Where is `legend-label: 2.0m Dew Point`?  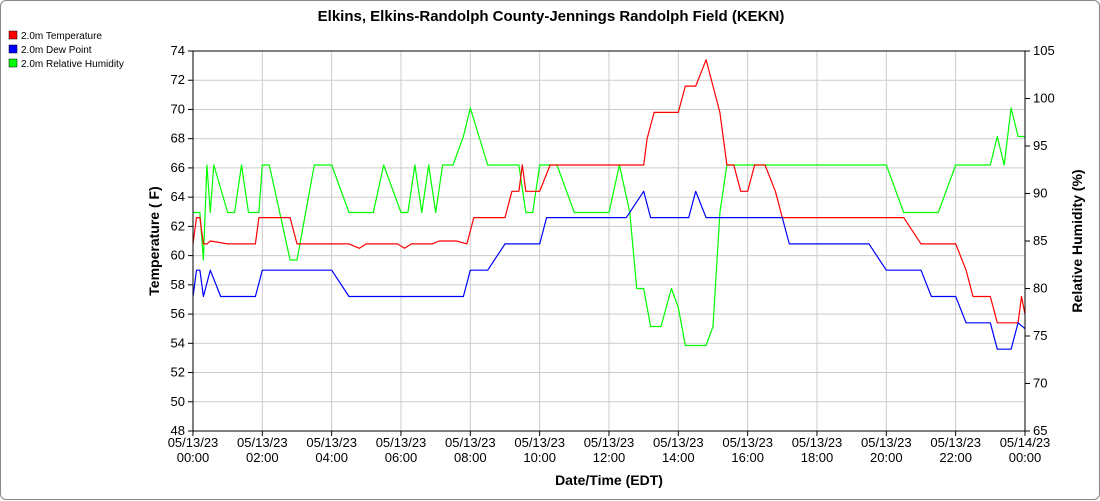 legend-label: 2.0m Dew Point is located at coordinates (56, 50).